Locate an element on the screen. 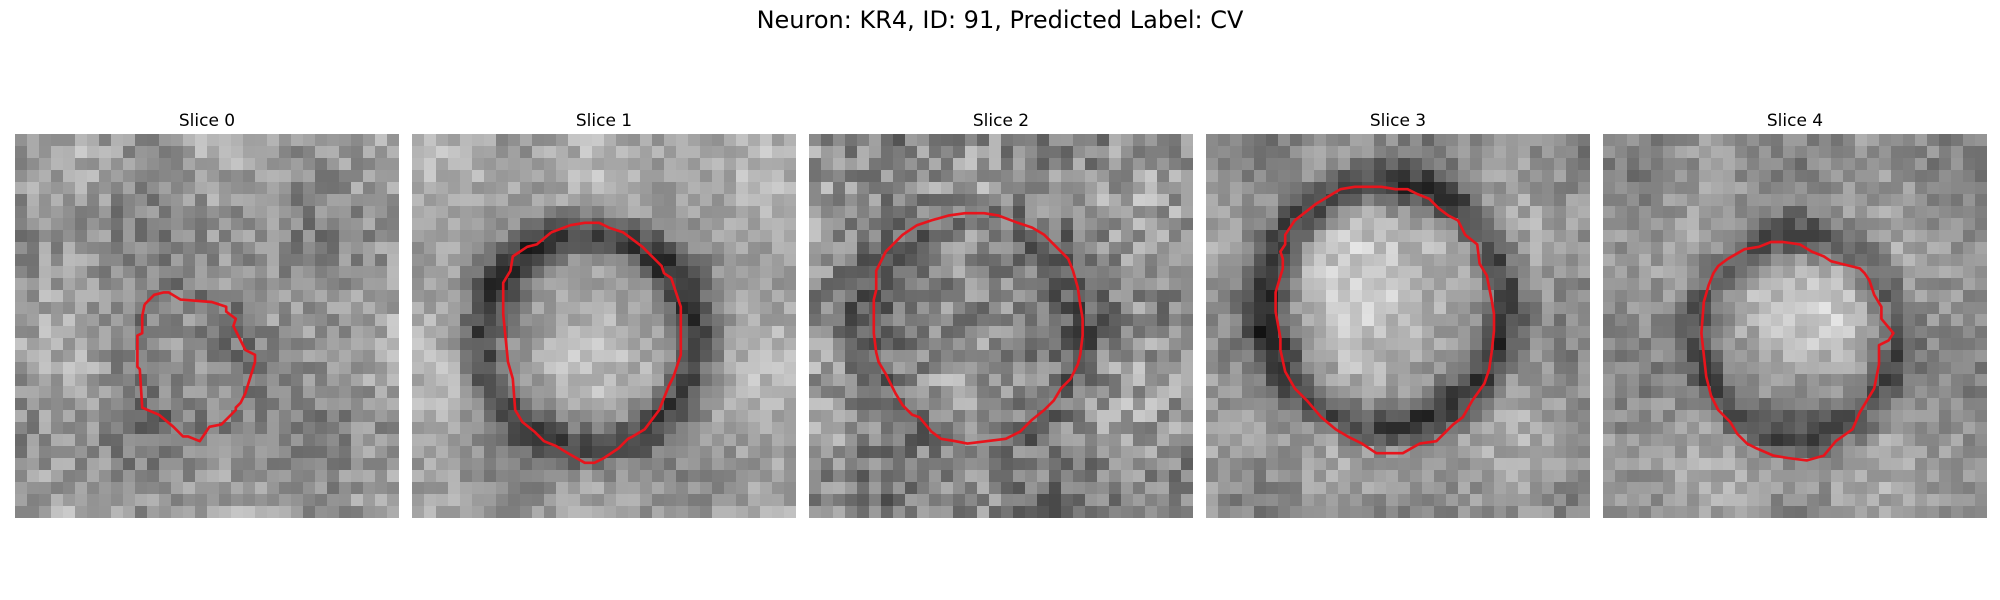 The image size is (2000, 600). slice-panel-0: Slice 0 is located at coordinates (207, 313).